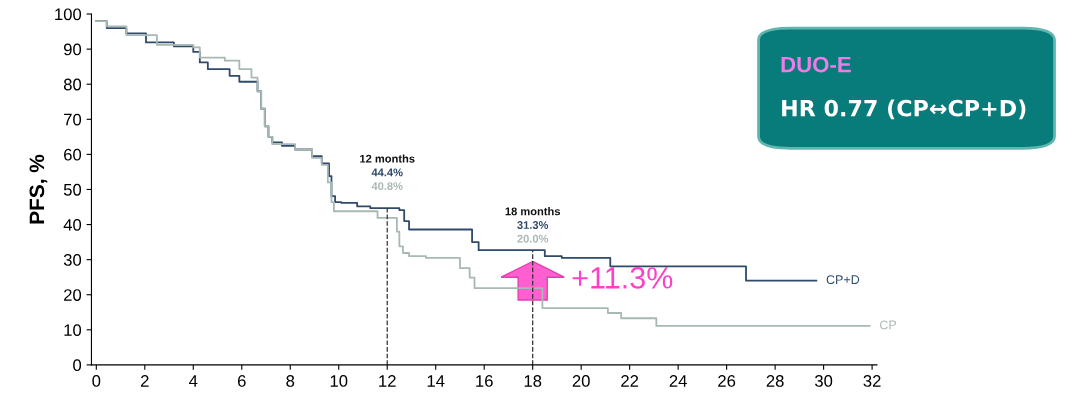 The image size is (1076, 401). What do you see at coordinates (630, 381) in the screenshot?
I see `x-tick-label: 22` at bounding box center [630, 381].